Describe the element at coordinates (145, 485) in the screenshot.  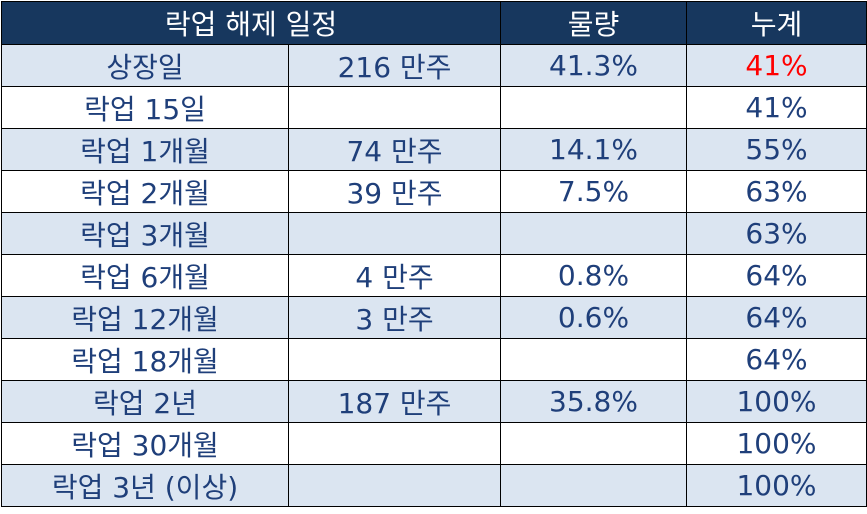
I see `table-cell: 락업 3년 (이상)` at that location.